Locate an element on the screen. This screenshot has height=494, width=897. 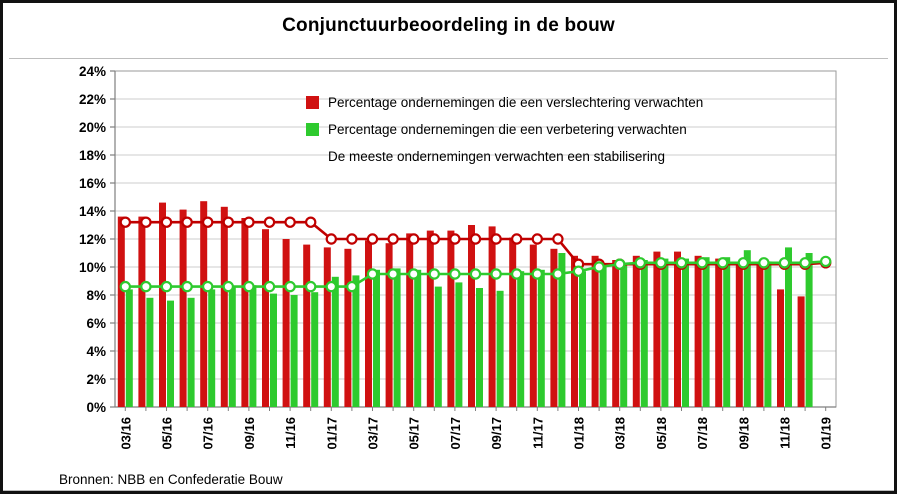
source-note: Bronnen: NBB en Confederatie Bouw is located at coordinates (171, 479).